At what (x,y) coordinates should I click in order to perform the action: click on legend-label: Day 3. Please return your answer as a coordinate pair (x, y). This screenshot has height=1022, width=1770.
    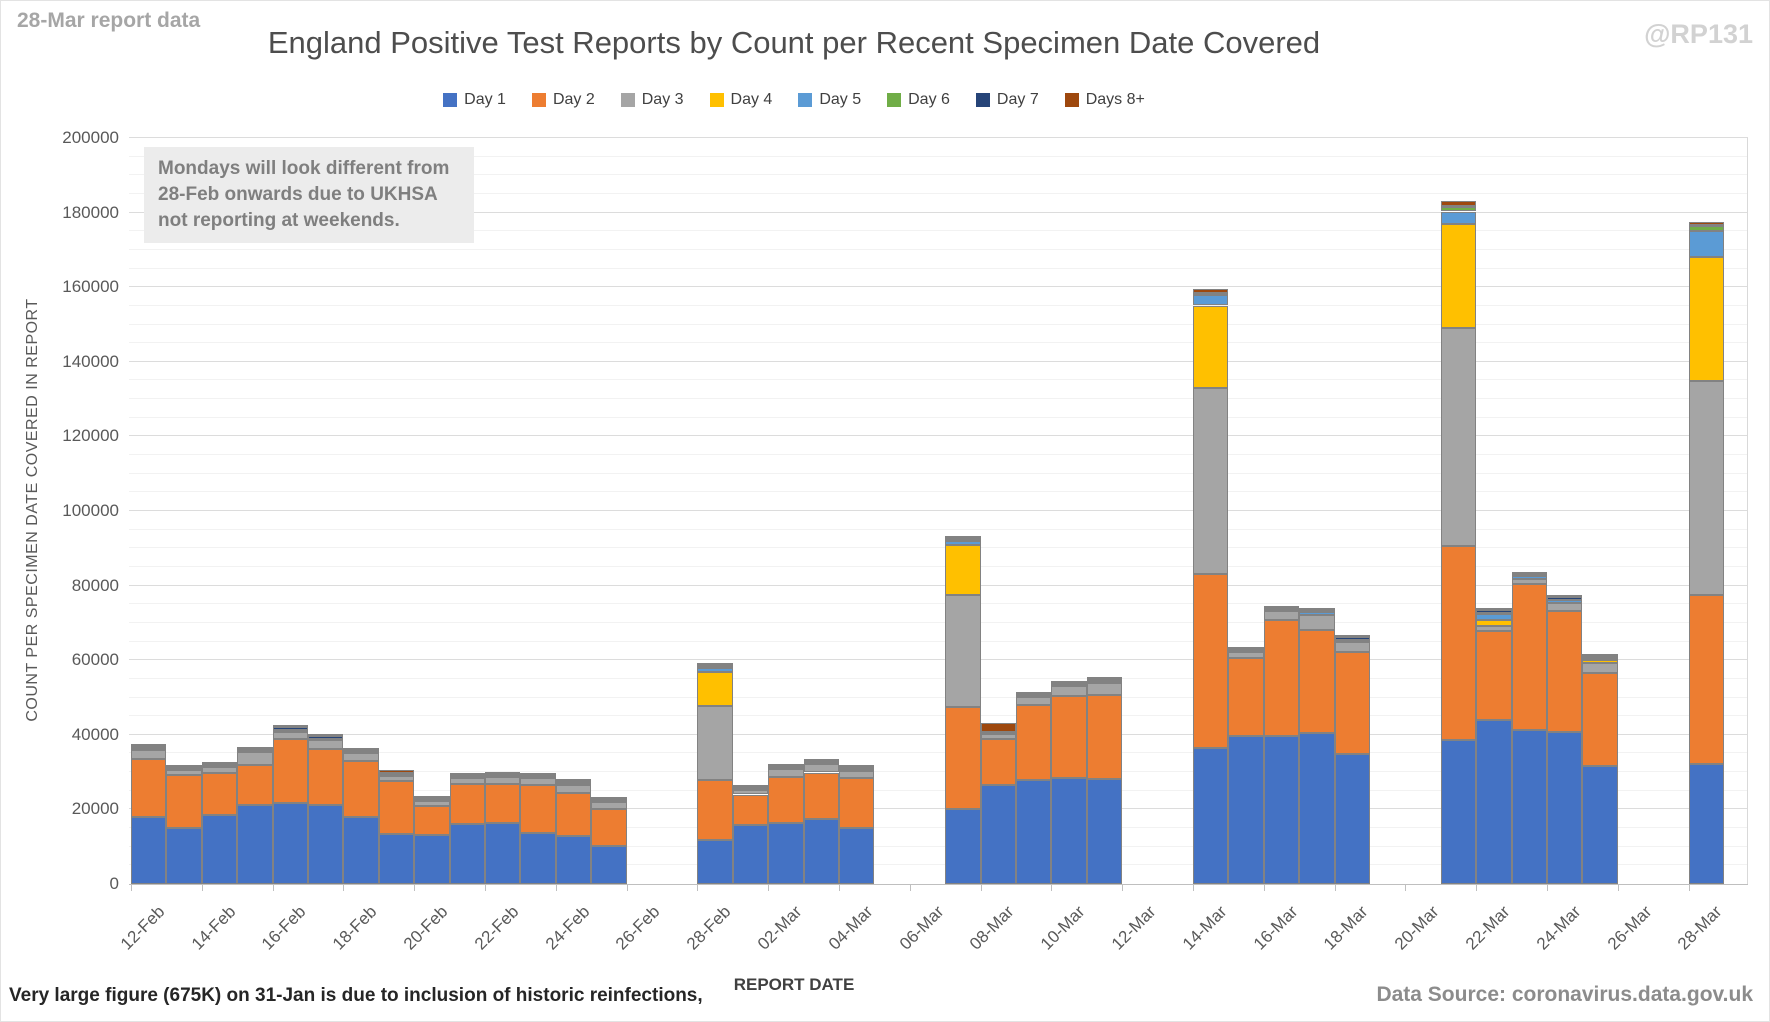
    Looking at the image, I should click on (662, 99).